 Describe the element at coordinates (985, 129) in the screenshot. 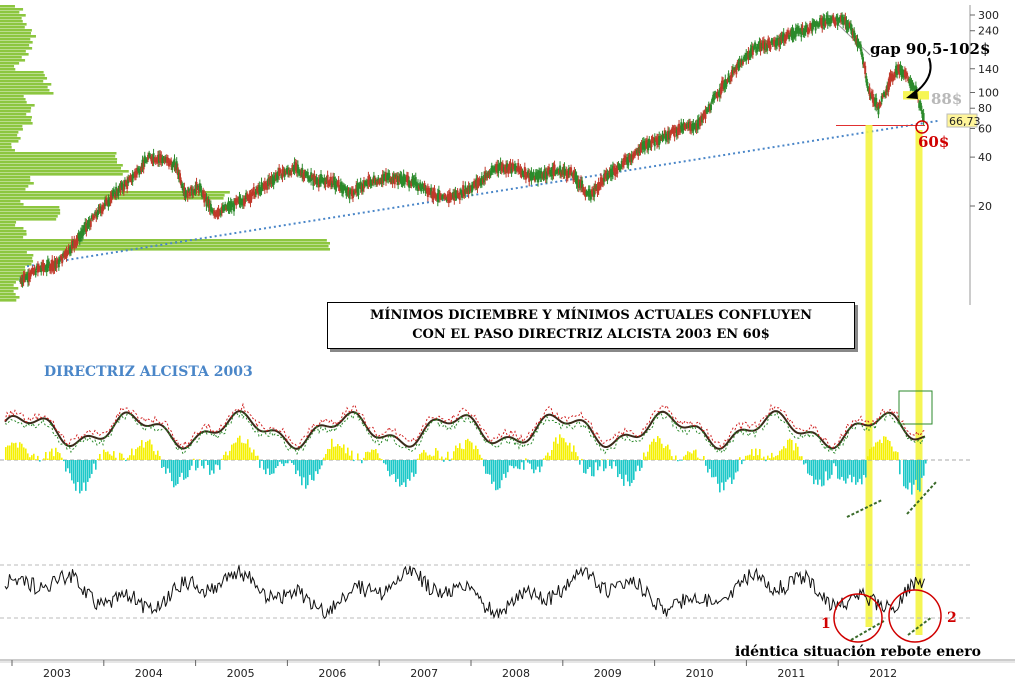

I see `price-tick-label: 60` at that location.